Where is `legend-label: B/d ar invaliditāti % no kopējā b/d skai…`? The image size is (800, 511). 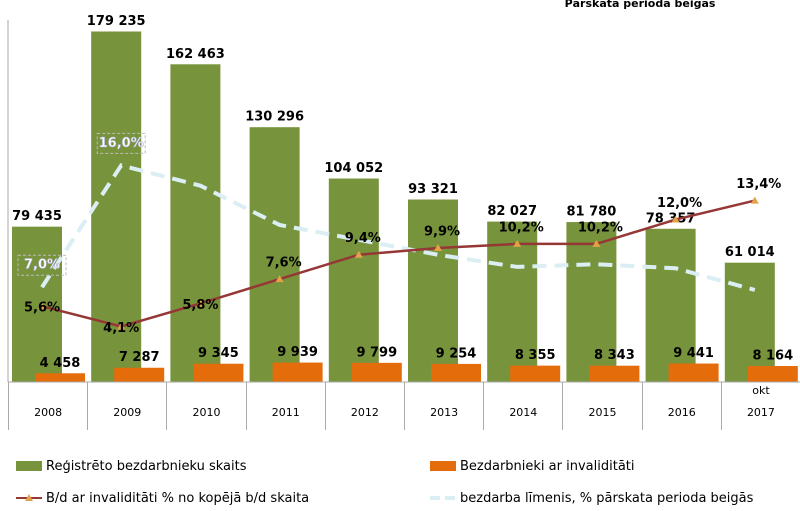 legend-label: B/d ar invaliditāti % no kopējā b/d skai… is located at coordinates (178, 498).